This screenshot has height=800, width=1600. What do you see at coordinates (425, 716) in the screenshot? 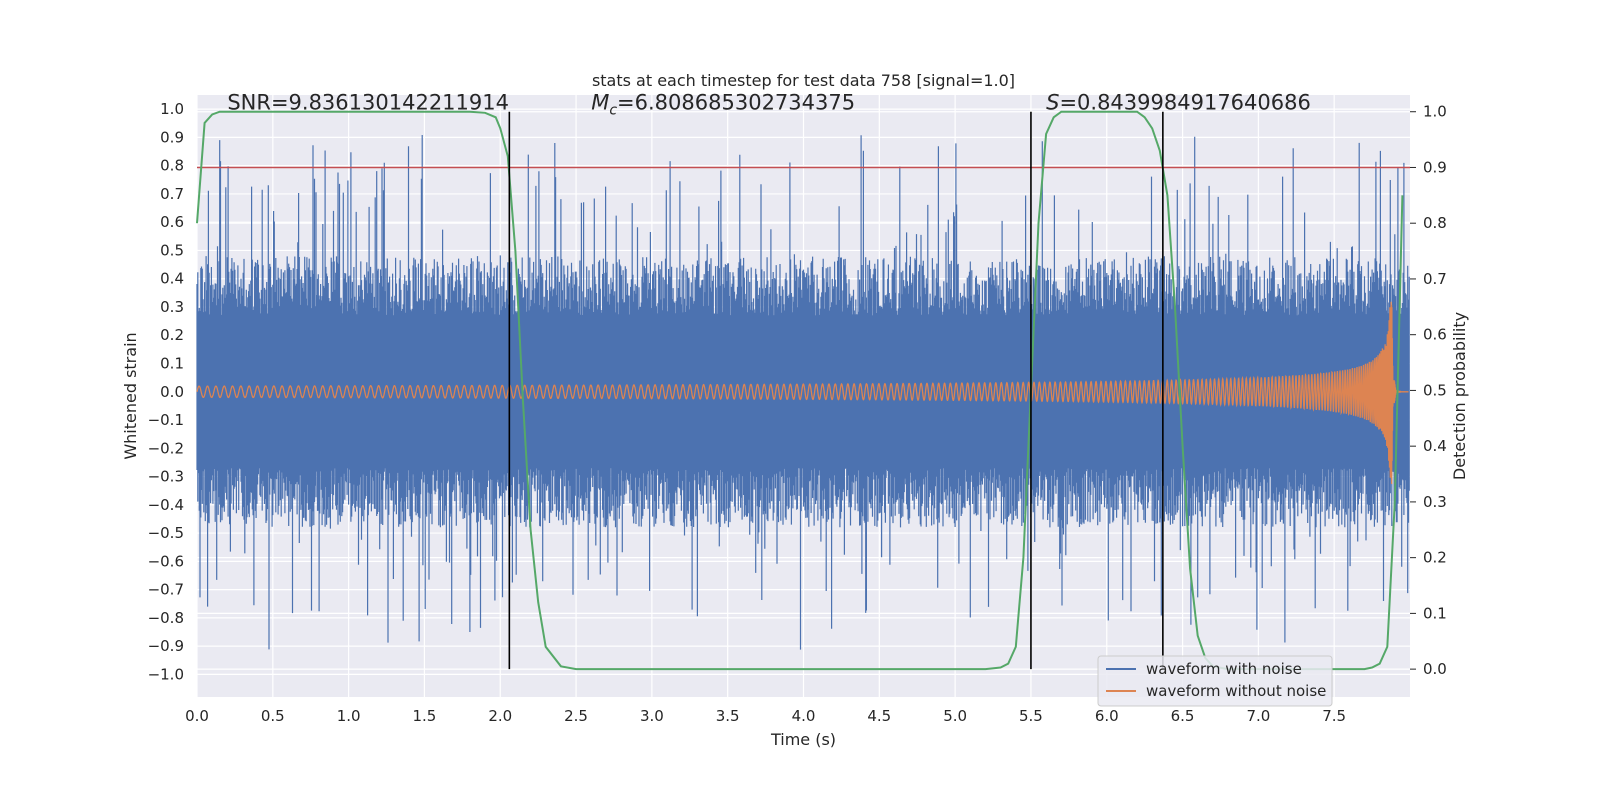
I see `x-tick-label: 1.5` at bounding box center [425, 716].